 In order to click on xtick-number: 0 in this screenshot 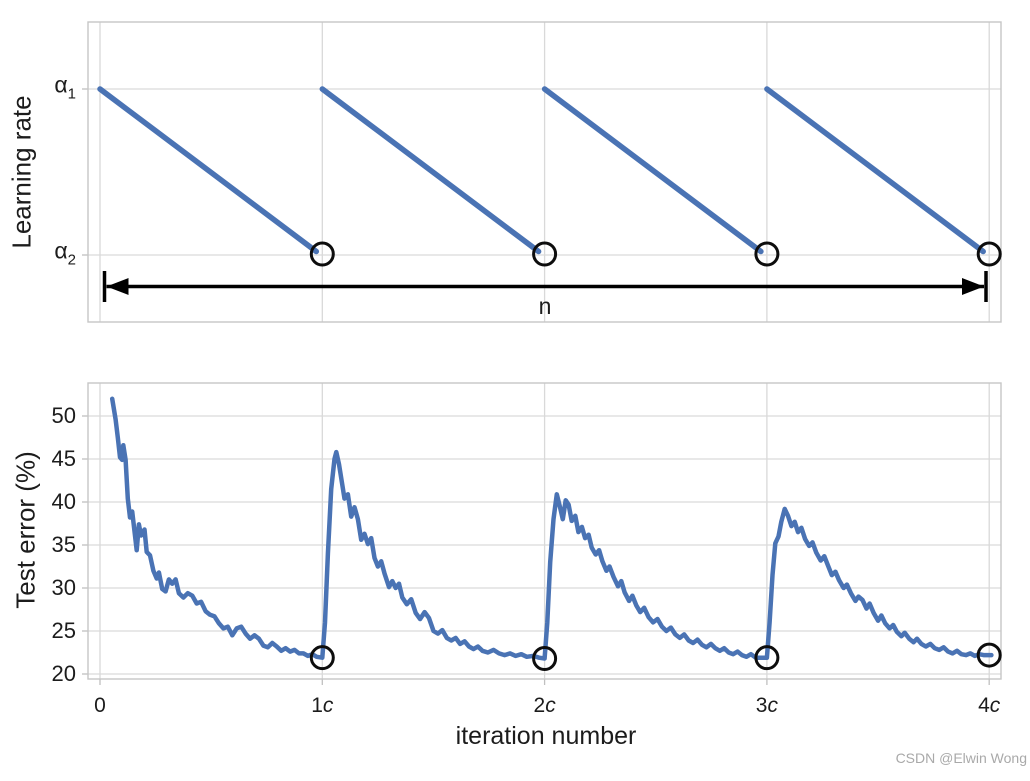, I will do `click(100, 705)`.